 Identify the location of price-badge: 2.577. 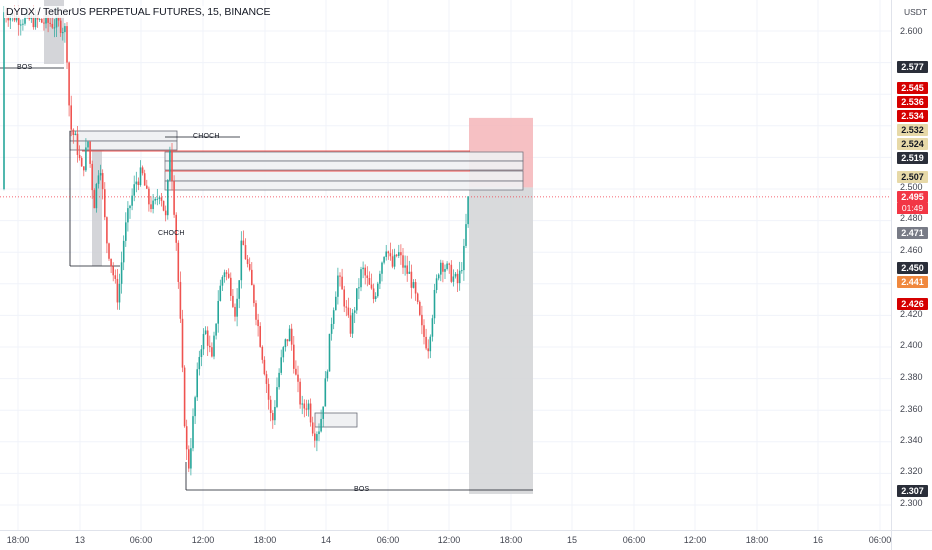
(912, 67).